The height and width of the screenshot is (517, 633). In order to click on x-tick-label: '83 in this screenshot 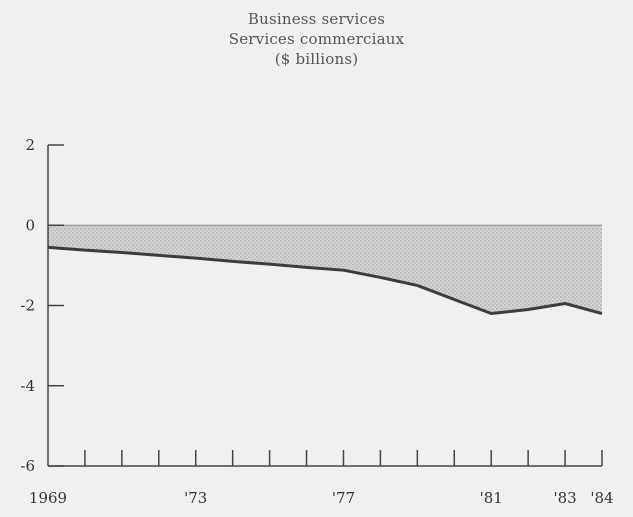, I will do `click(564, 498)`.